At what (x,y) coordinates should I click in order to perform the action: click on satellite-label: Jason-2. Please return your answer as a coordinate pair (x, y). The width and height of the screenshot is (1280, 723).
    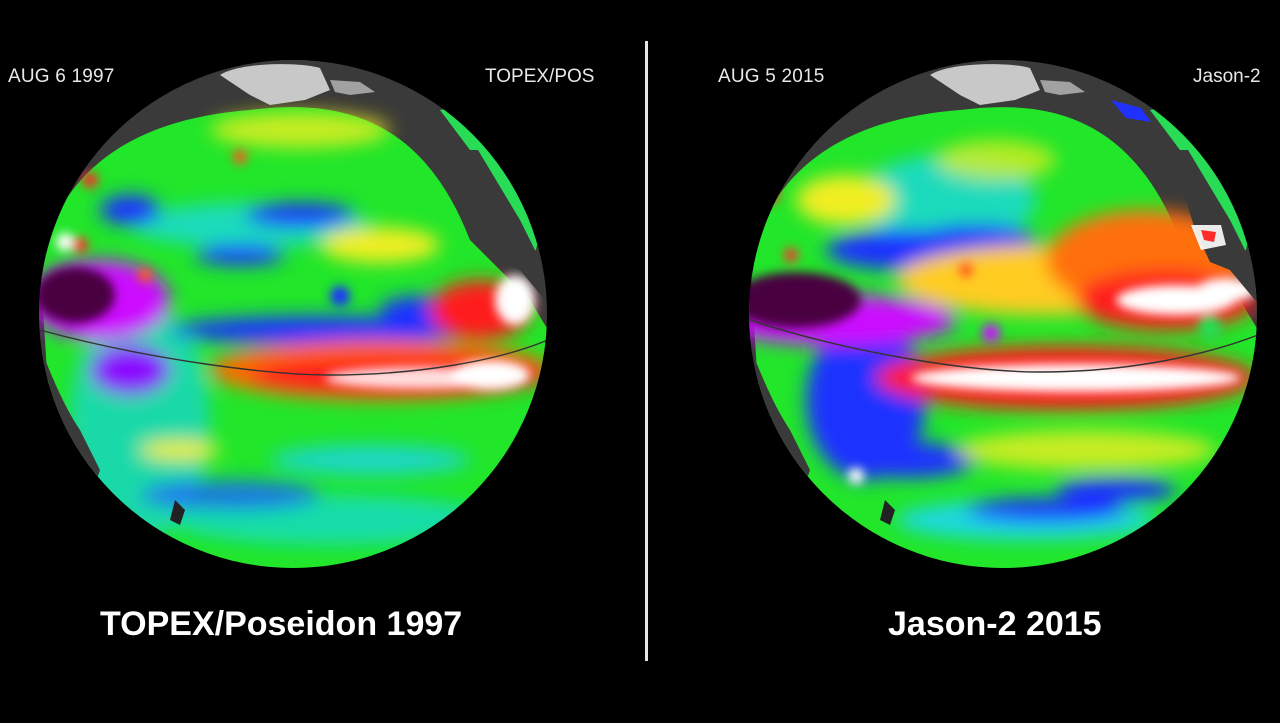
    Looking at the image, I should click on (1227, 76).